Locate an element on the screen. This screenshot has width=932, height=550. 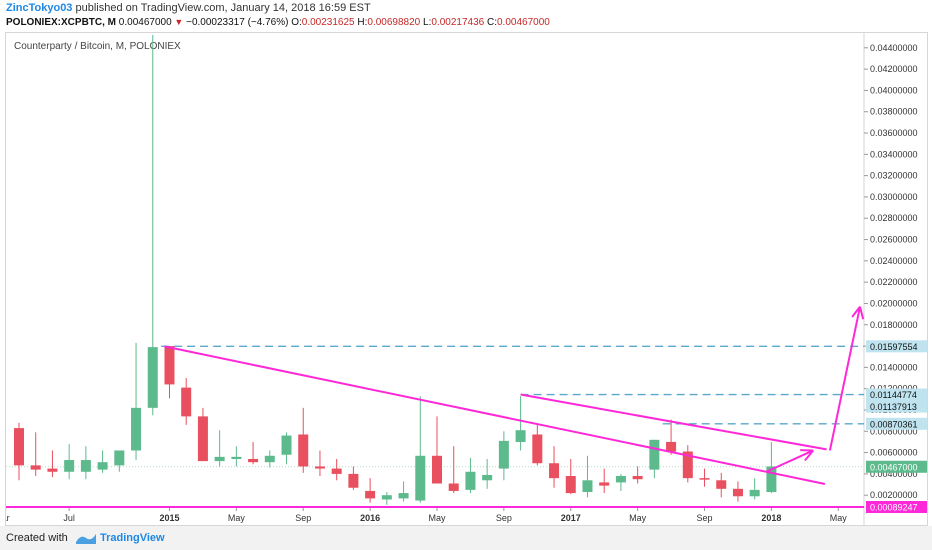
time-tick-label: 2017 is located at coordinates (571, 518).